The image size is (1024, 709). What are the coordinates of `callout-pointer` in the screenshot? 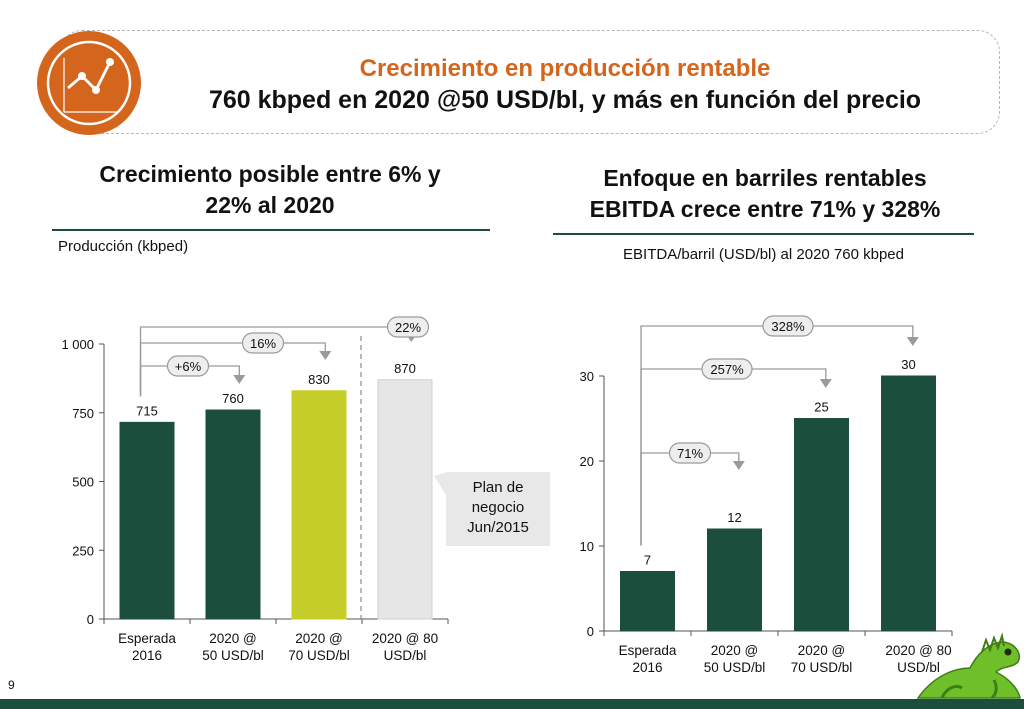 It's located at (441, 485).